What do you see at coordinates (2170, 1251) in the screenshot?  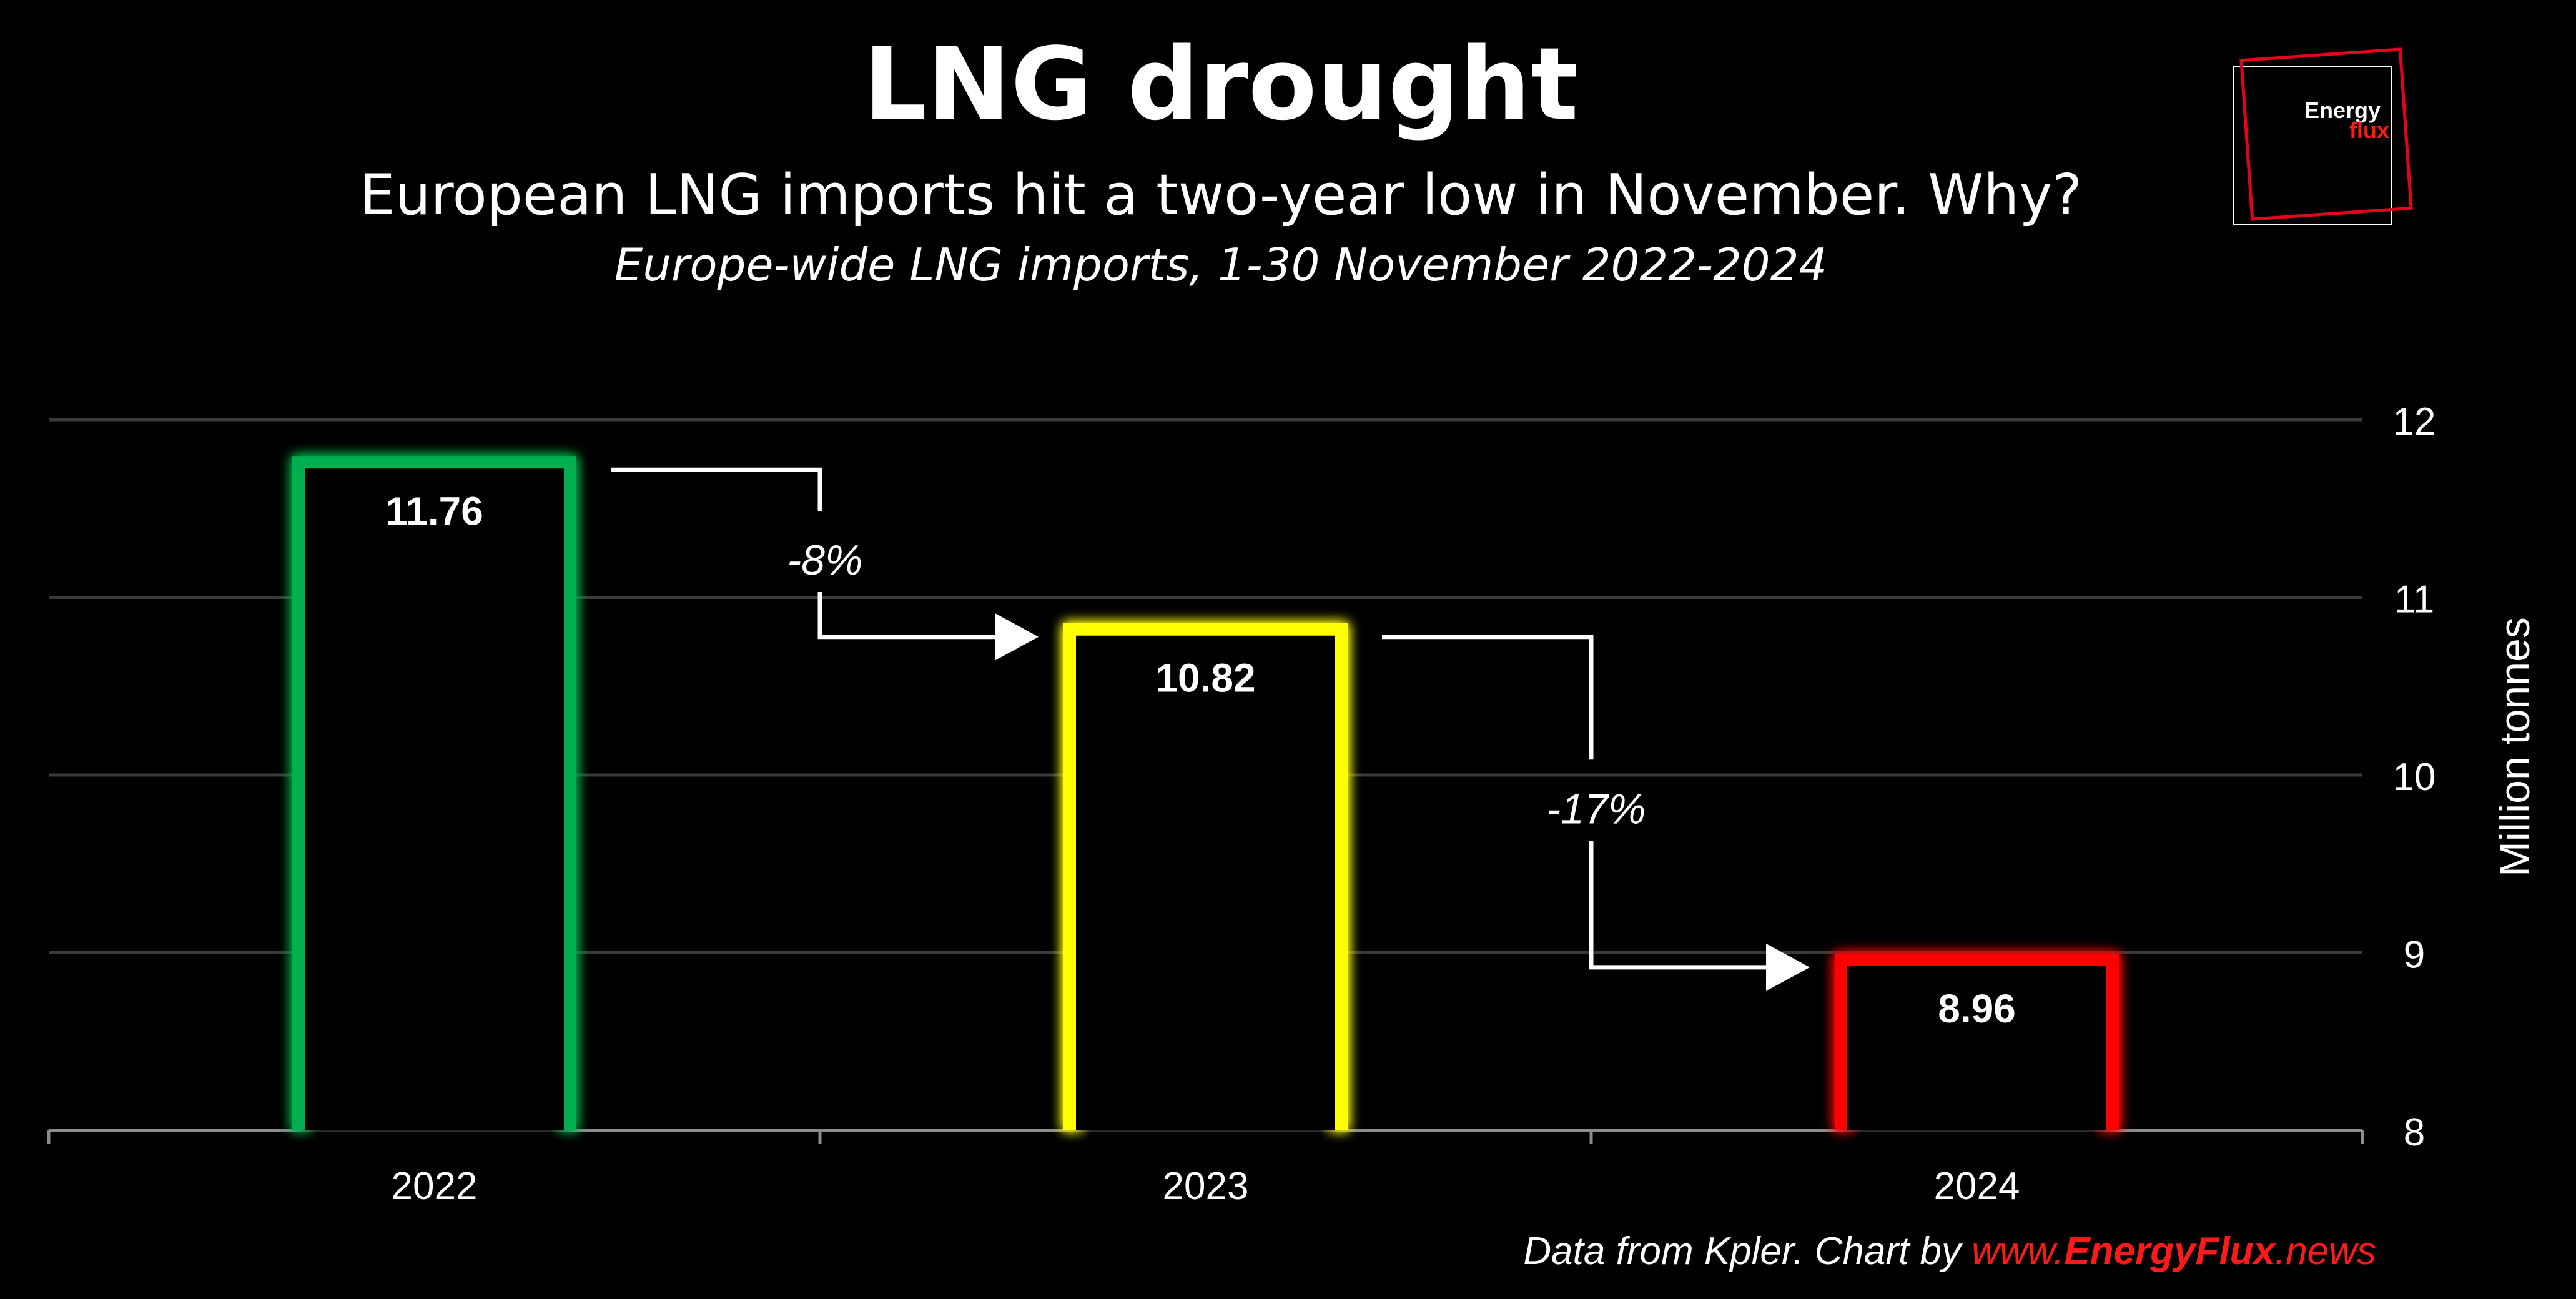 I see `credit-link-brand: EnergyFlux` at bounding box center [2170, 1251].